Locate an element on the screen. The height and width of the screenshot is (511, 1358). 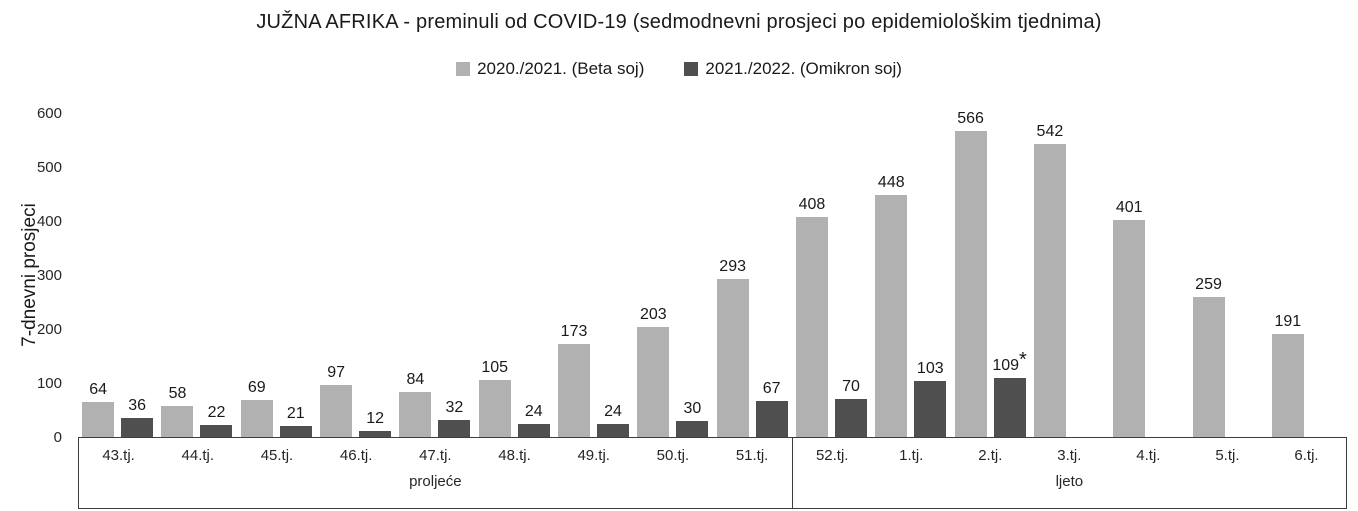
category-cell: 259 is located at coordinates (1227, 275).